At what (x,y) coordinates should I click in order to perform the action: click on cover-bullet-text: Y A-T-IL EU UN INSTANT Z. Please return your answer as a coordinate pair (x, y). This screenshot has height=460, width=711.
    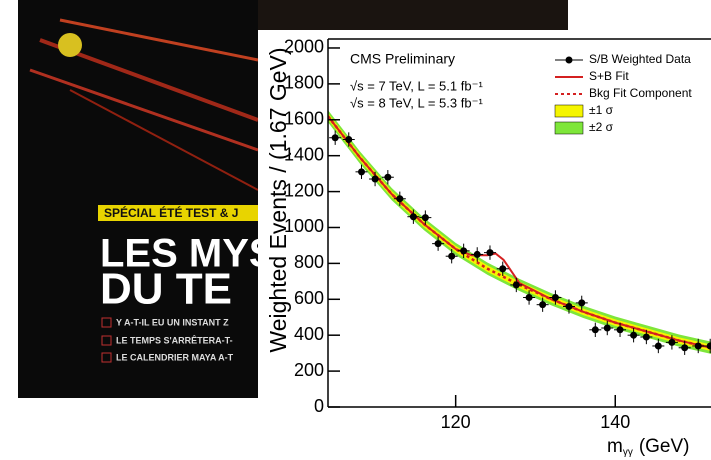
    Looking at the image, I should click on (172, 322).